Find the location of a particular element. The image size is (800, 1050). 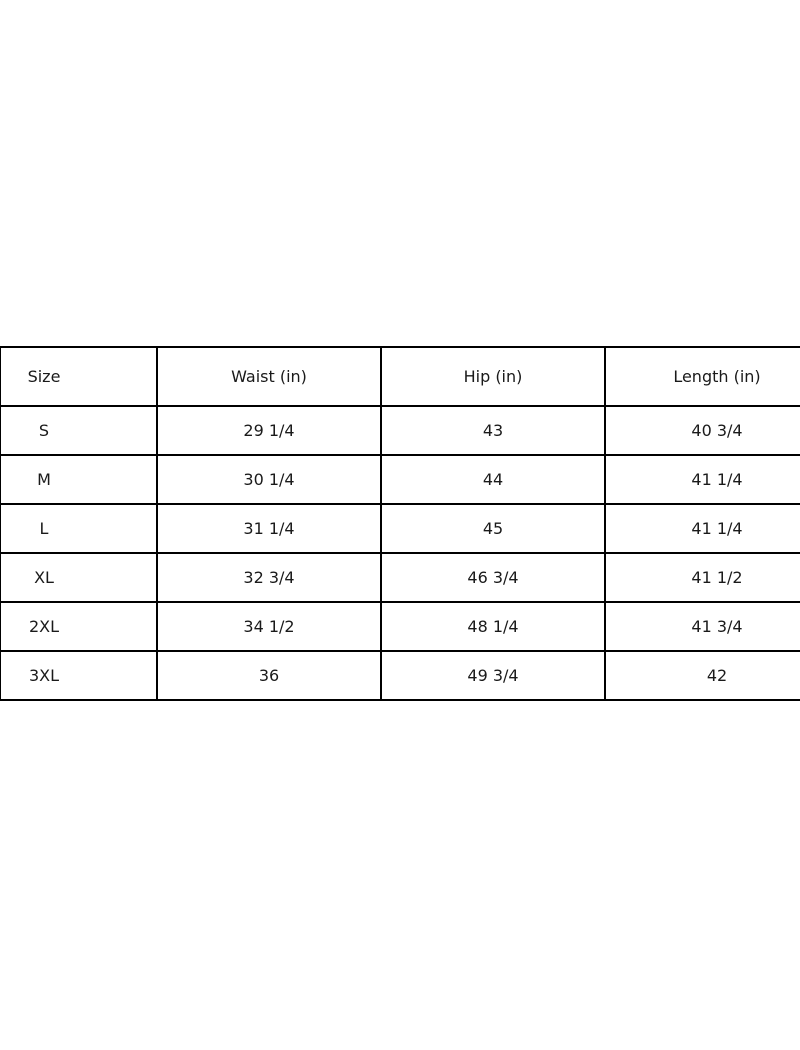

hip-value: 48 1/4 is located at coordinates (493, 626).